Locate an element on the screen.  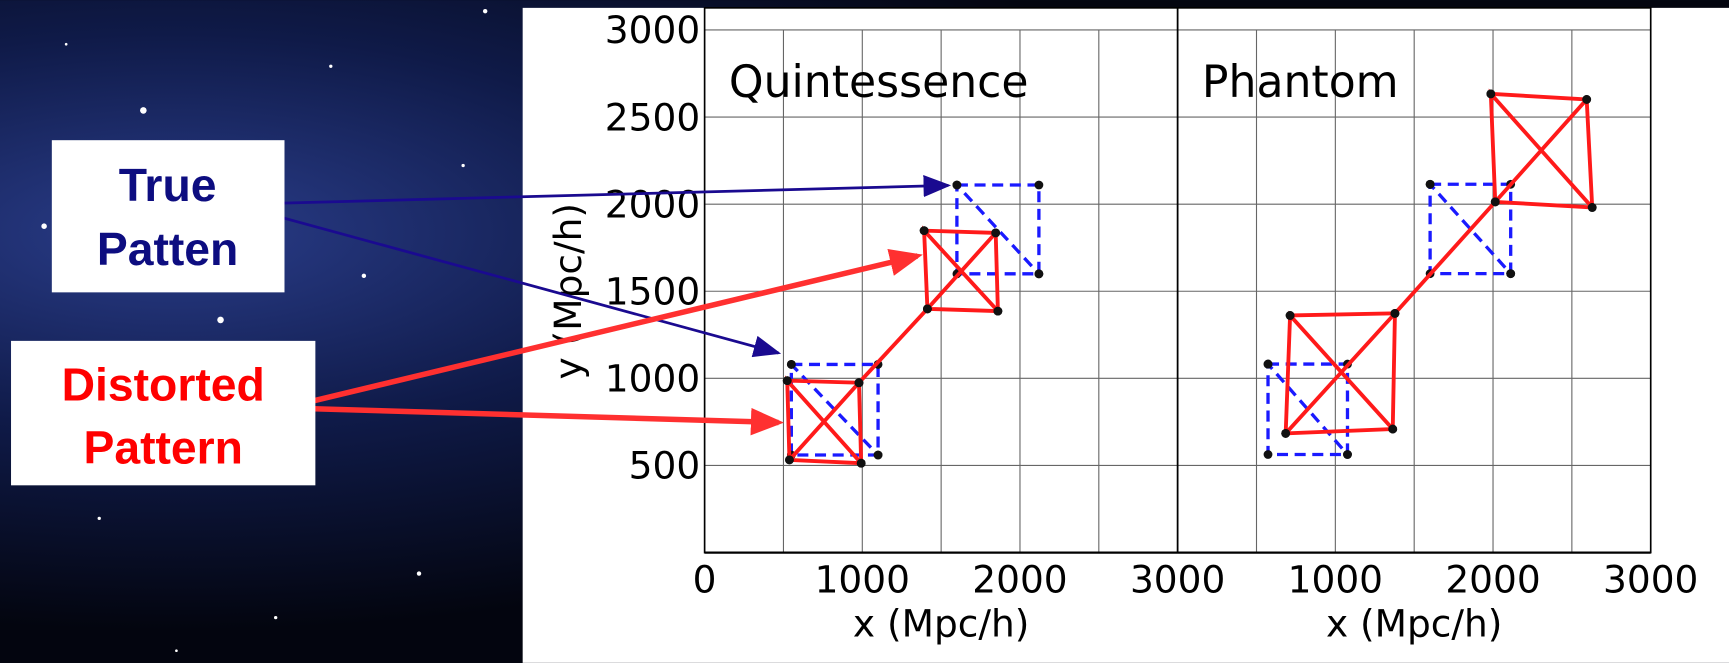
y-tick-label: 1500 is located at coordinates (652, 291).